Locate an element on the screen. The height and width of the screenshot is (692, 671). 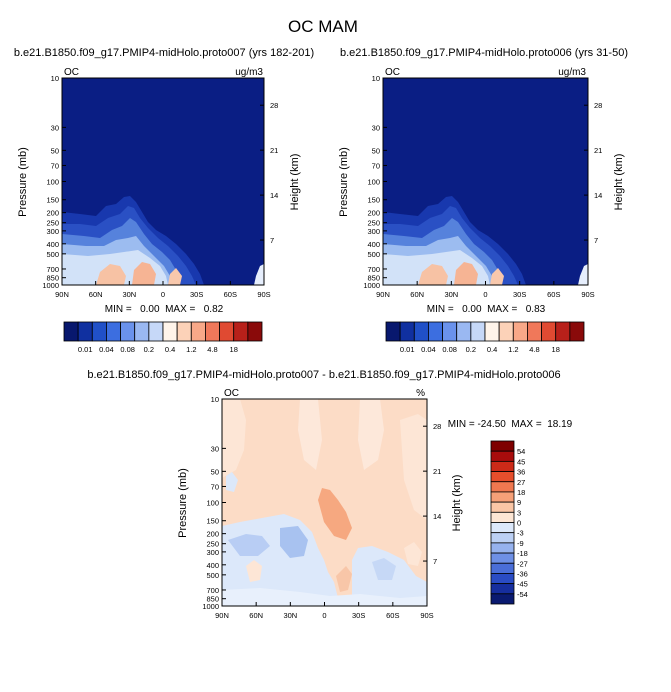
panel-a-ytick-label: 400 is located at coordinates (52, 244).